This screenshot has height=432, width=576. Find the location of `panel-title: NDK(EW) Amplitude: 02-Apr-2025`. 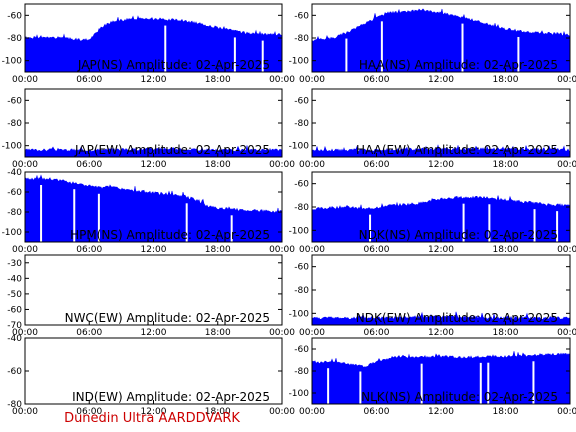

panel-title: NDK(EW) Amplitude: 02-Apr-2025 is located at coordinates (457, 318).